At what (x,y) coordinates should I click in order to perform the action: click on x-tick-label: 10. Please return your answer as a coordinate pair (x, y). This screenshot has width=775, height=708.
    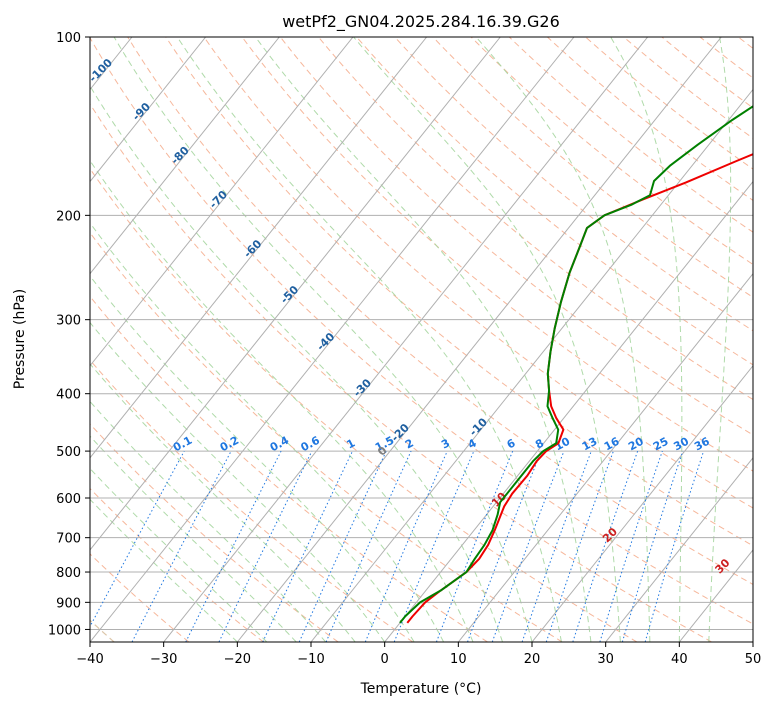
    Looking at the image, I should click on (458, 659).